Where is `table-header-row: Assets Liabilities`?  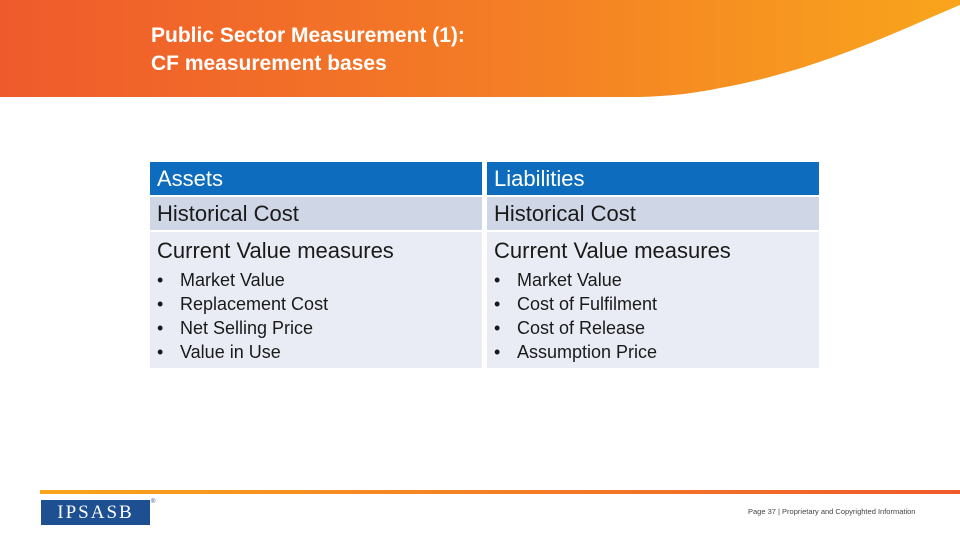 table-header-row: Assets Liabilities is located at coordinates (484, 179).